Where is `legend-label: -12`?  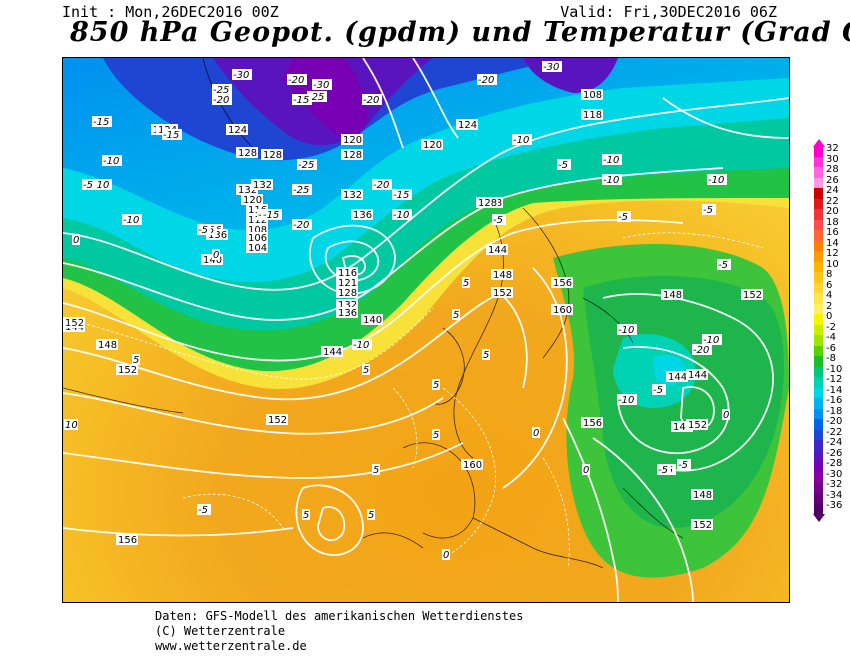
legend-label: -12 is located at coordinates (834, 380).